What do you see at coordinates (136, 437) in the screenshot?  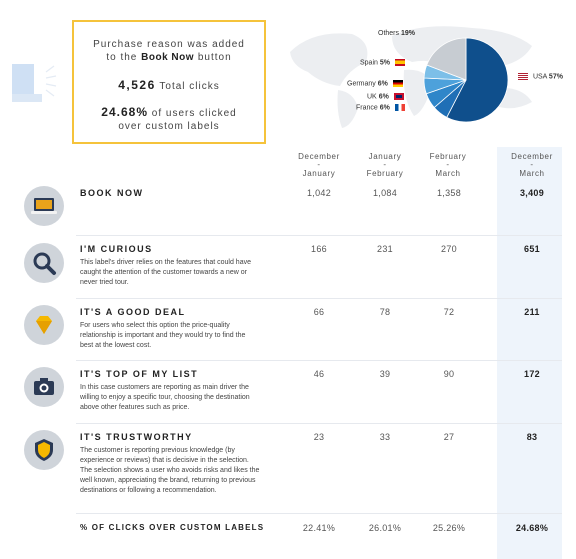 I see `row-title-trustworthy: IT'S TRUSTWORTHY` at bounding box center [136, 437].